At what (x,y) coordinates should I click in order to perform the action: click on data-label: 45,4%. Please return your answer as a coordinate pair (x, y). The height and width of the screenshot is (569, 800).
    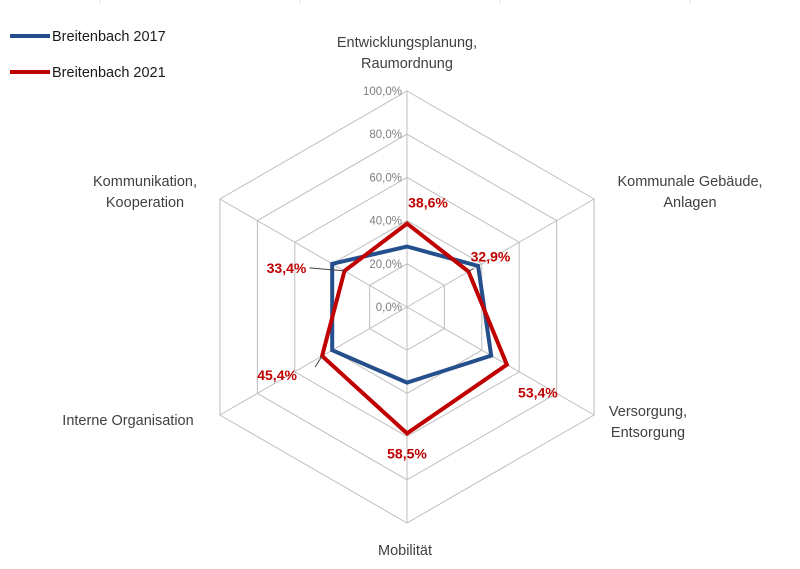
    Looking at the image, I should click on (277, 375).